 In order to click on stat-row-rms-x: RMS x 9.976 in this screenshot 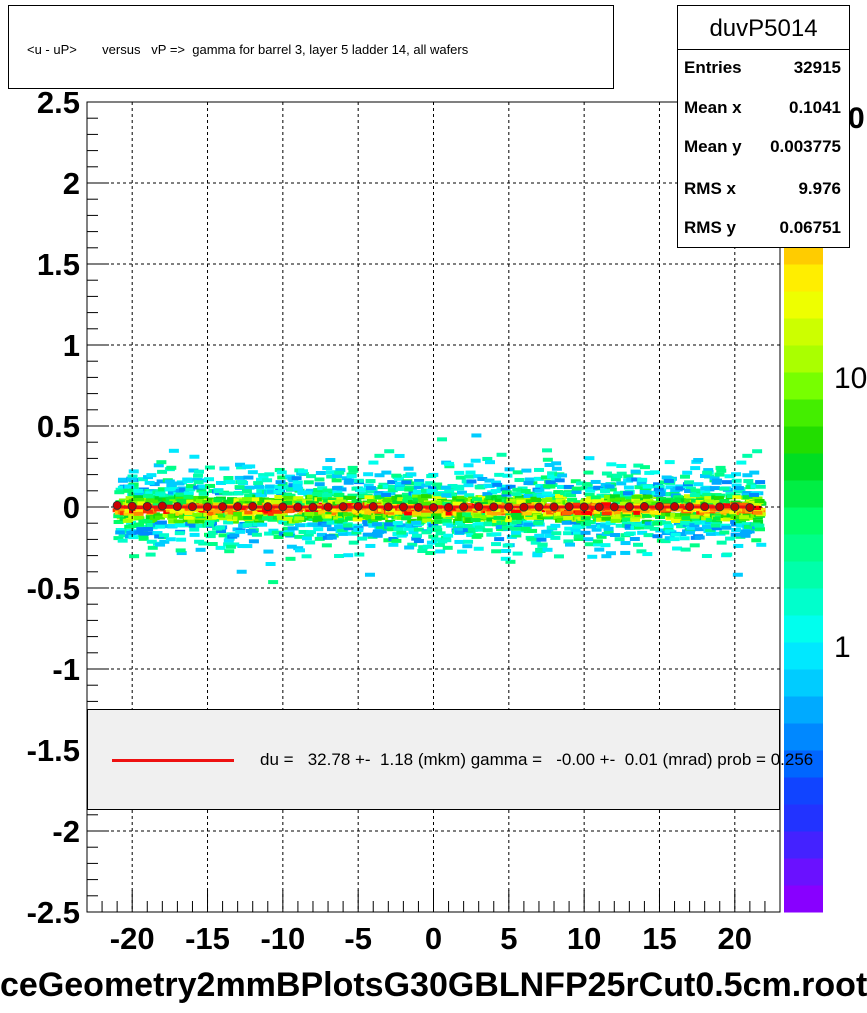, I will do `click(762, 189)`.